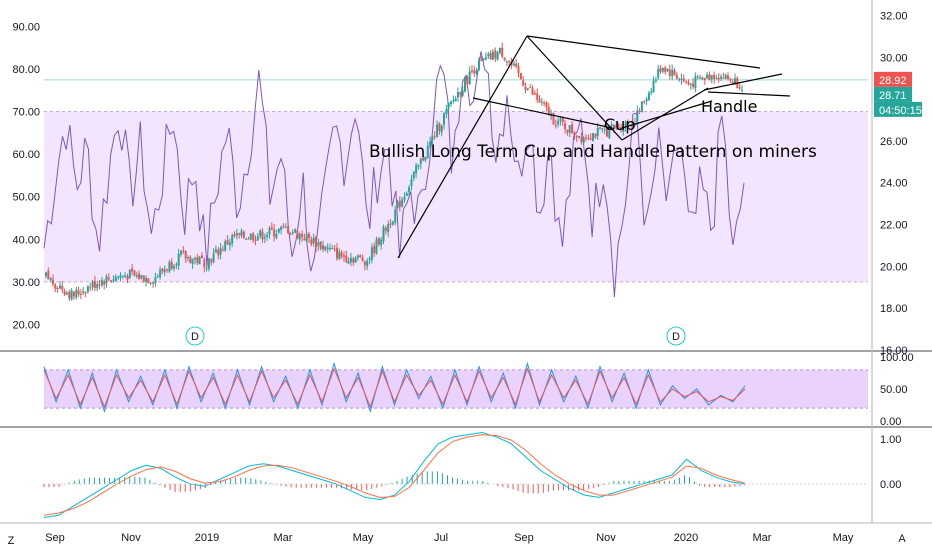 The height and width of the screenshot is (550, 932). What do you see at coordinates (207, 538) in the screenshot?
I see `time-axis-tick-label: 2019` at bounding box center [207, 538].